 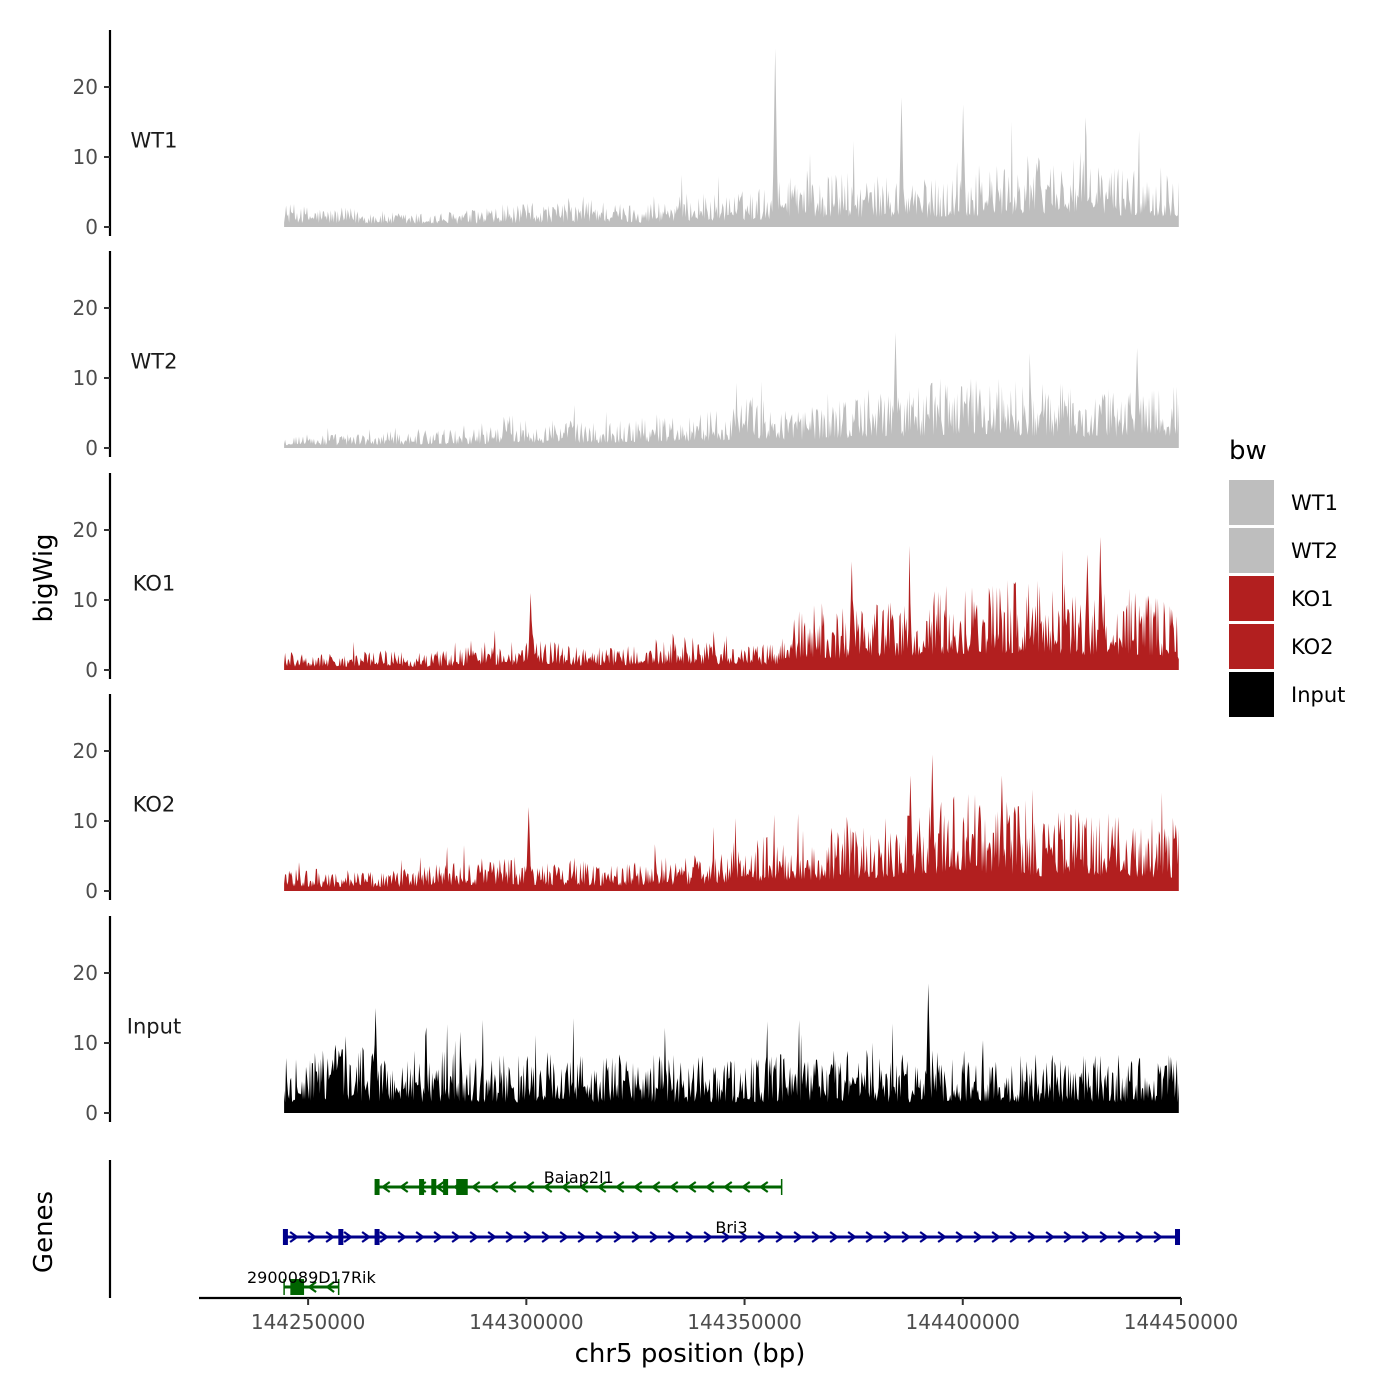 I want to click on track-label: WT1, so click(x=154, y=141).